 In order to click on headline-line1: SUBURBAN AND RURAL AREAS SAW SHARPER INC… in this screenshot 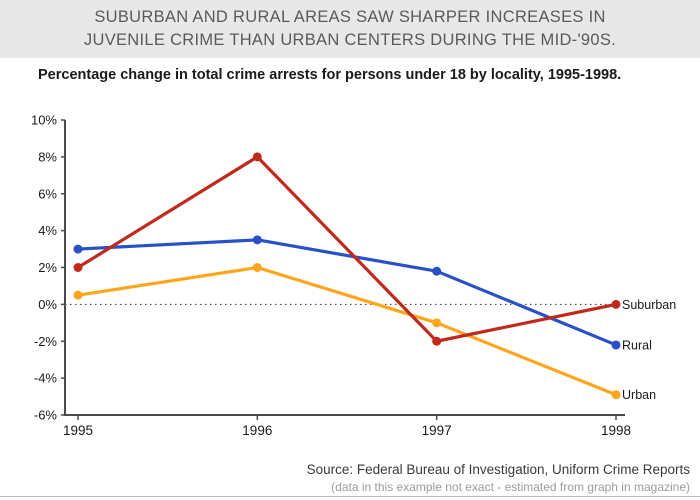, I will do `click(350, 16)`.